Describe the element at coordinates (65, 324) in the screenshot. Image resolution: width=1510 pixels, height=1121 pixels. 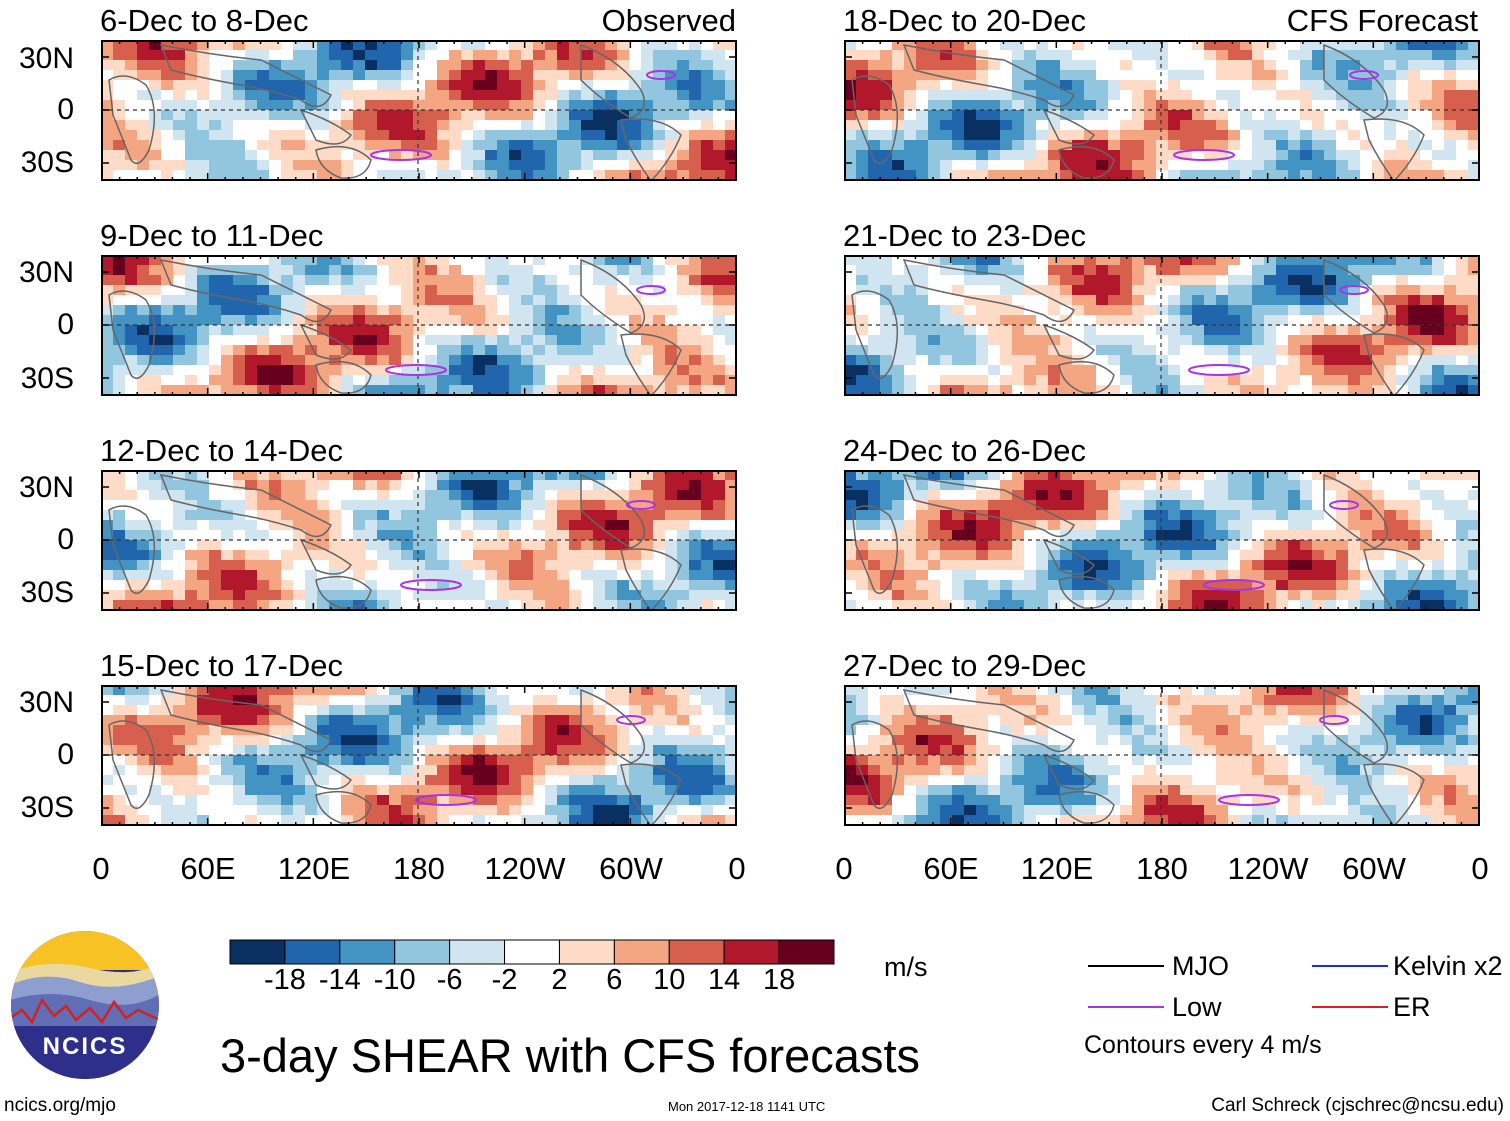
I see `lat-label-eq-row2: 0` at that location.